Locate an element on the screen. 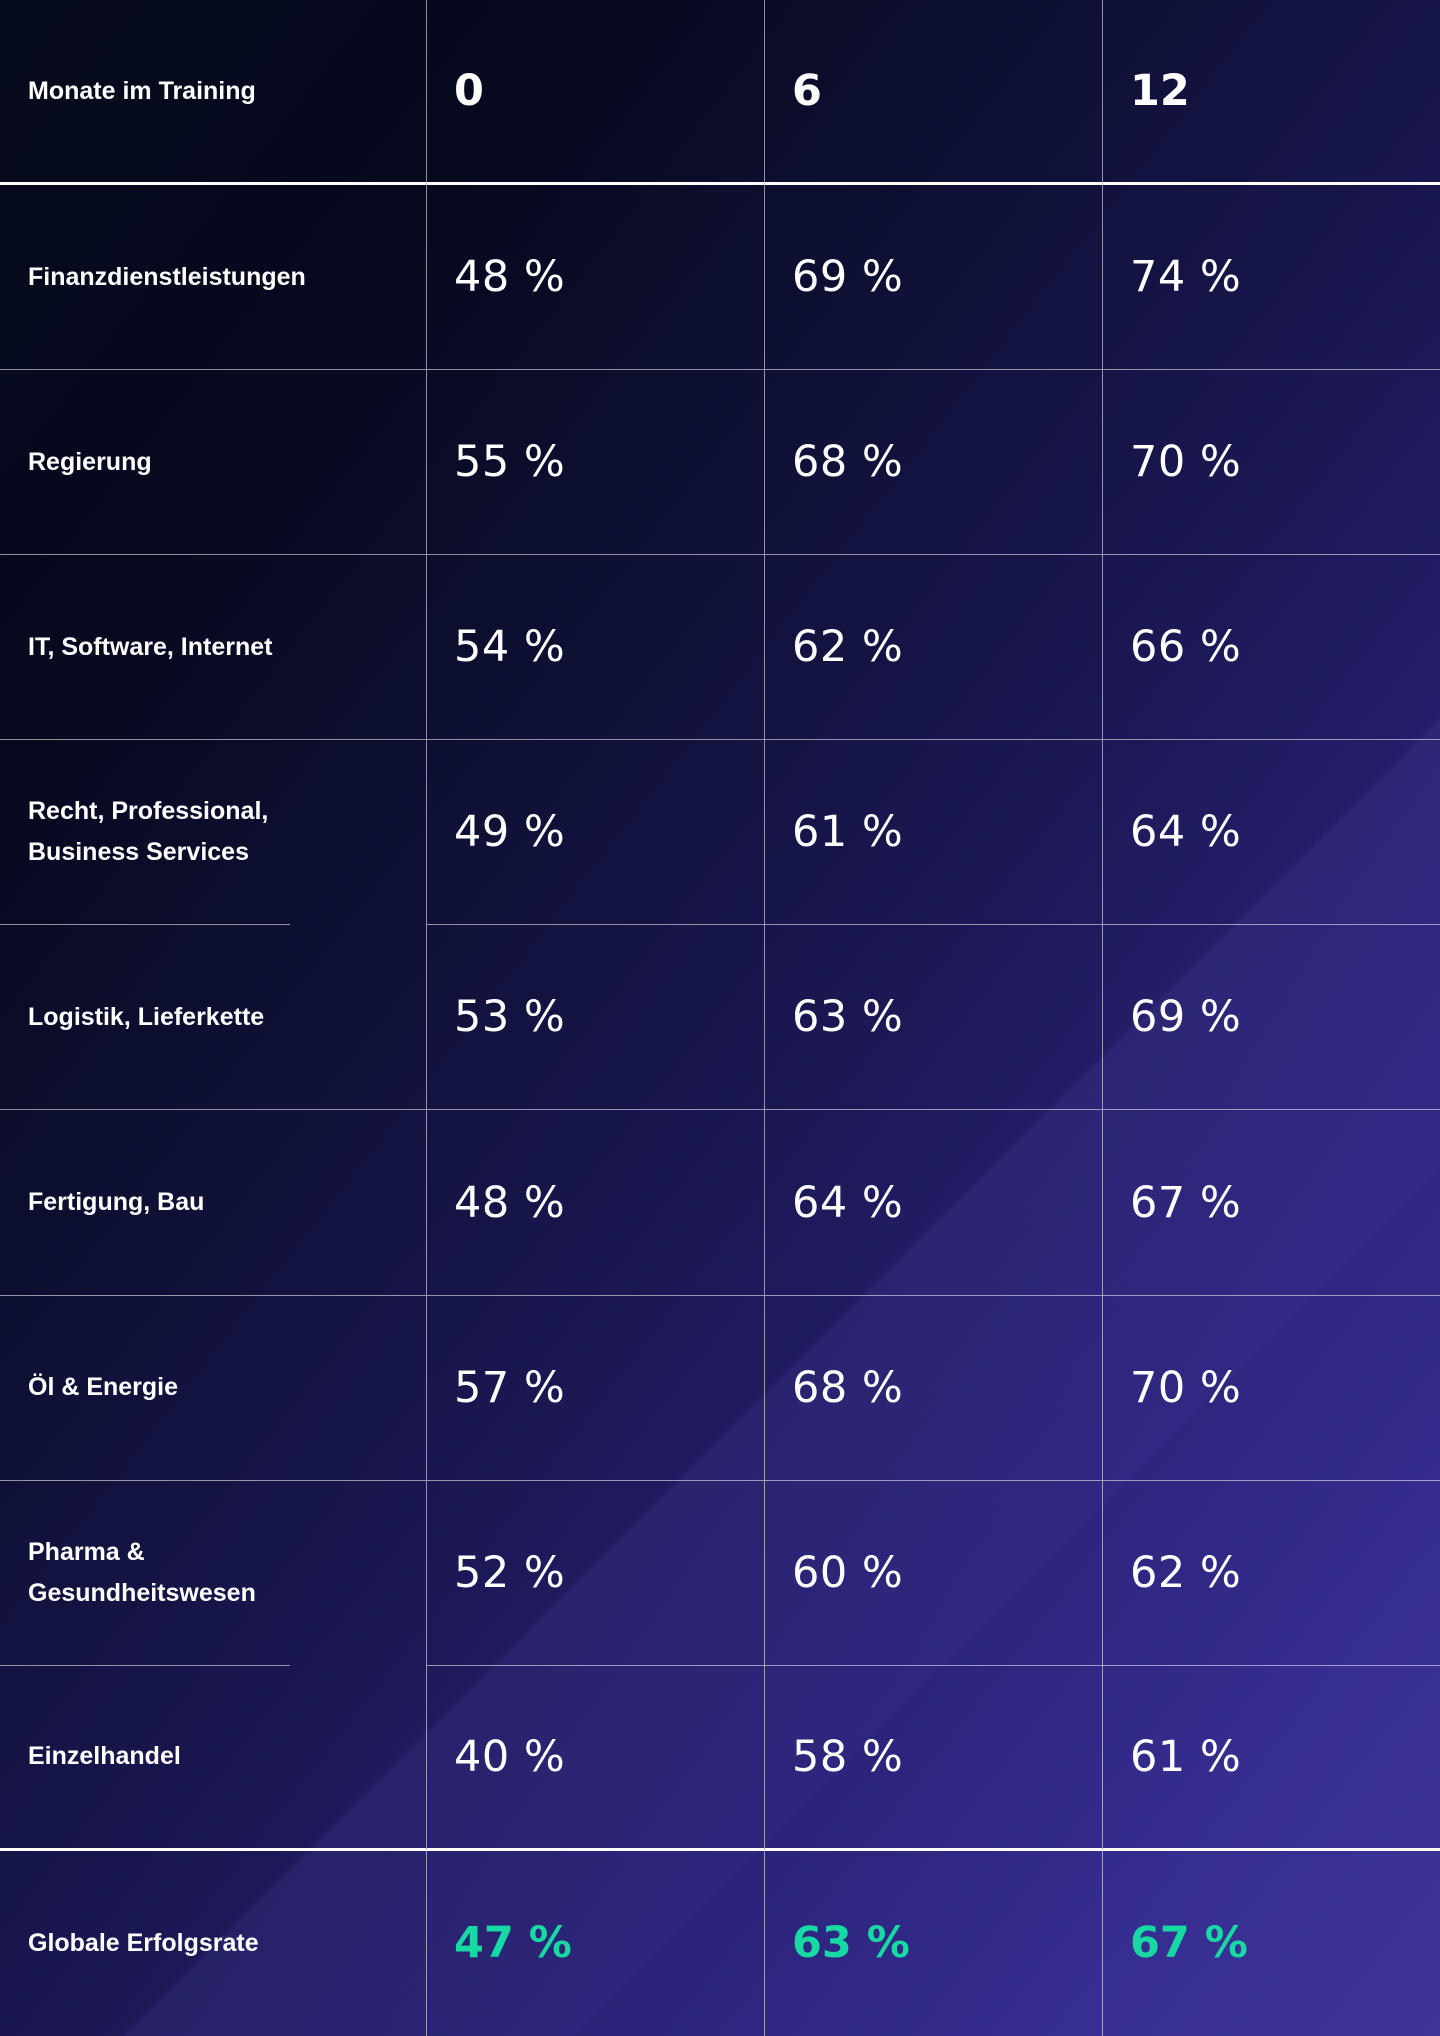 The width and height of the screenshot is (1440, 2036). total-label: Globale Erfolgsrate is located at coordinates (143, 1942).